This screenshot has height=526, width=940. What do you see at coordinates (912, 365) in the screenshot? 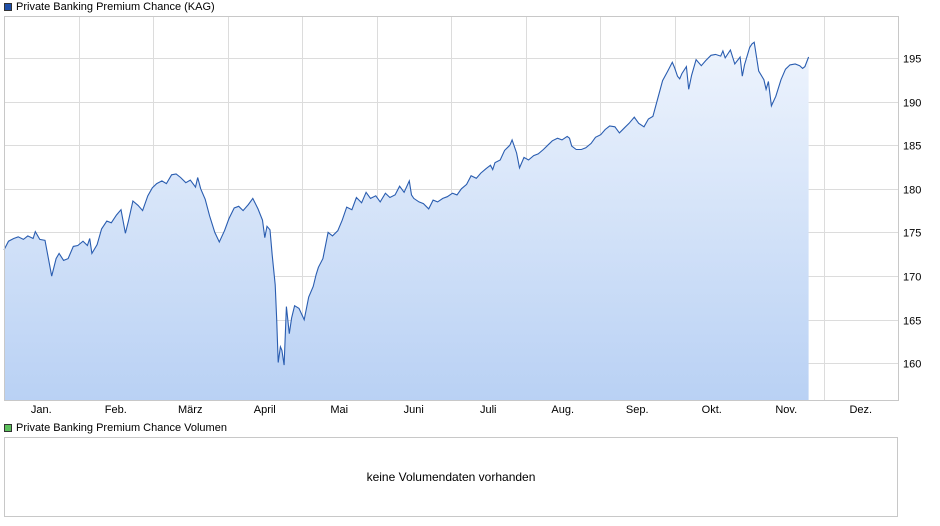
I see `y-tick-label: 160` at bounding box center [912, 365].